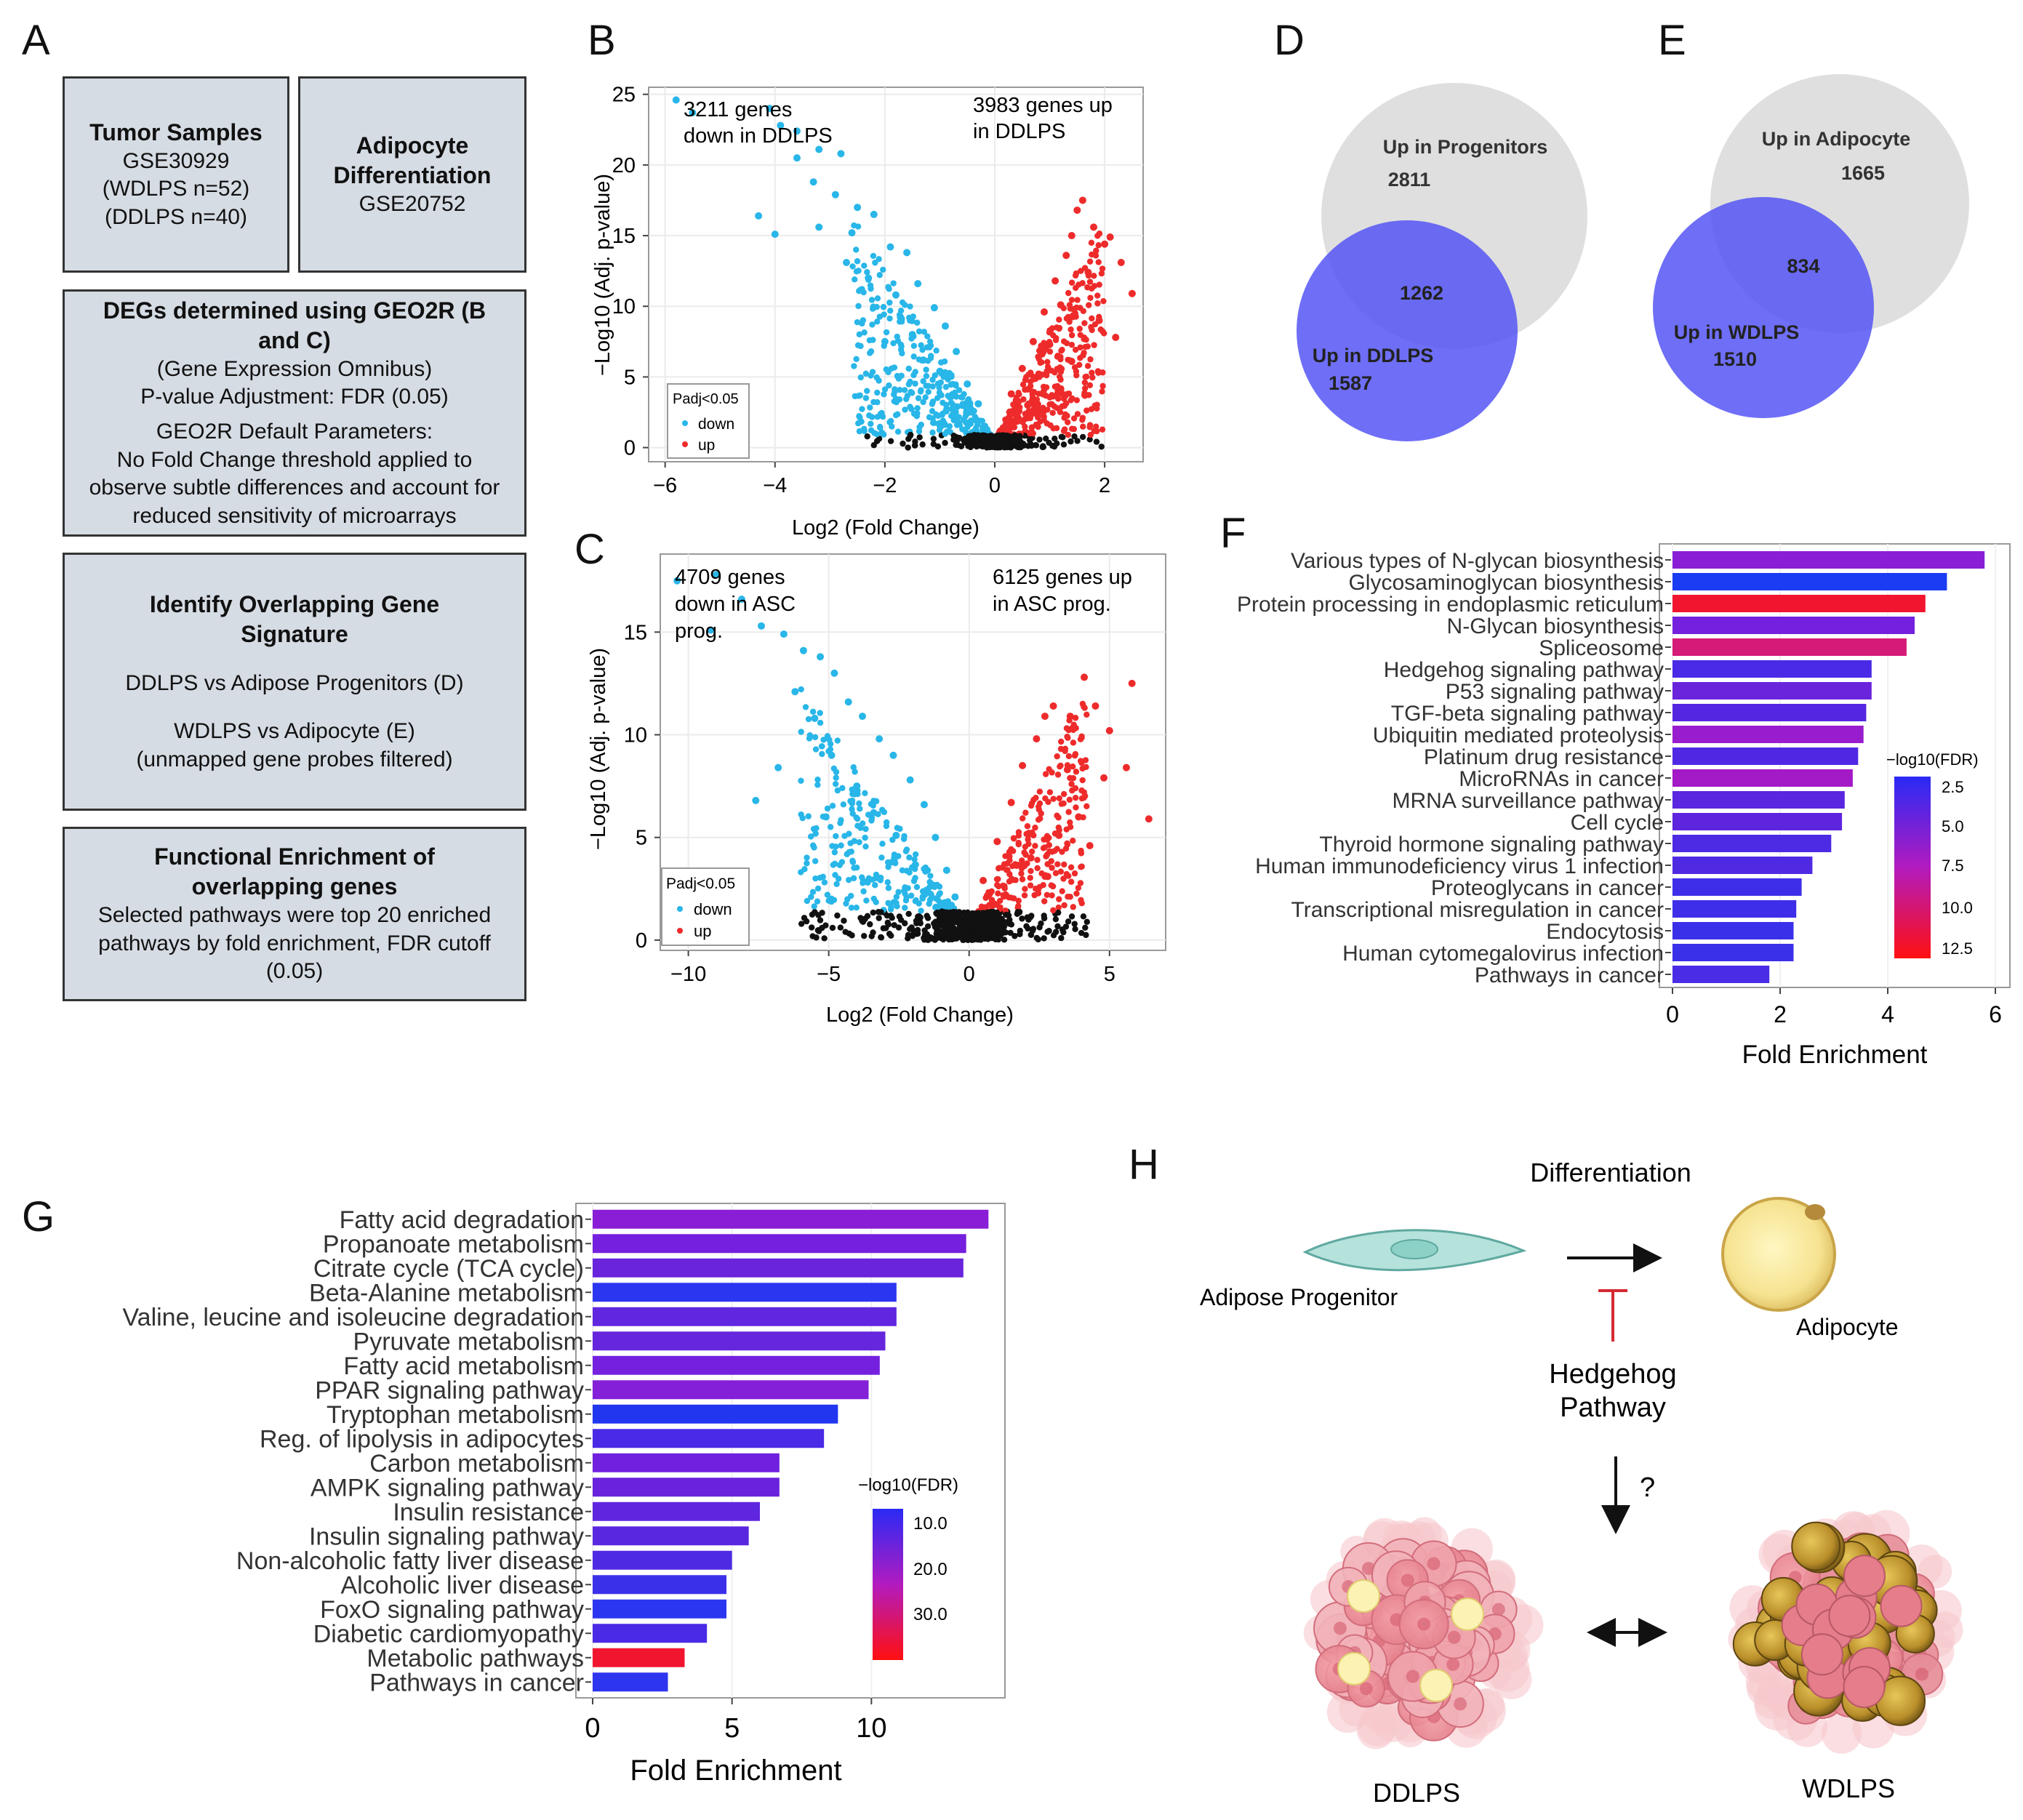 The width and height of the screenshot is (2023, 1820). I want to click on degs-title-2: and C), so click(294, 339).